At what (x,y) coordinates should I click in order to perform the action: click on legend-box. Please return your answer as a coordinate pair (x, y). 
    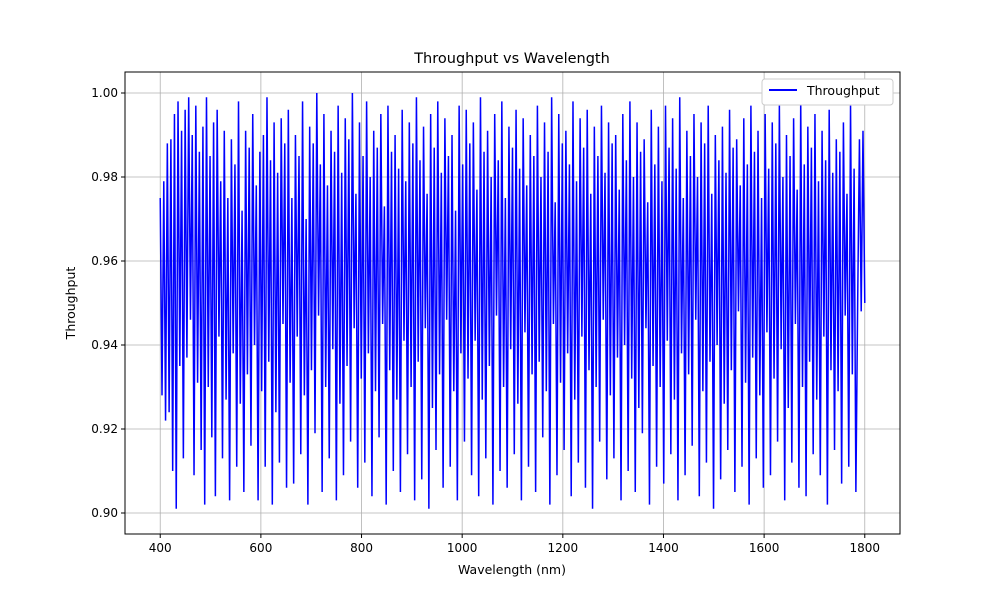
    Looking at the image, I should click on (827, 92).